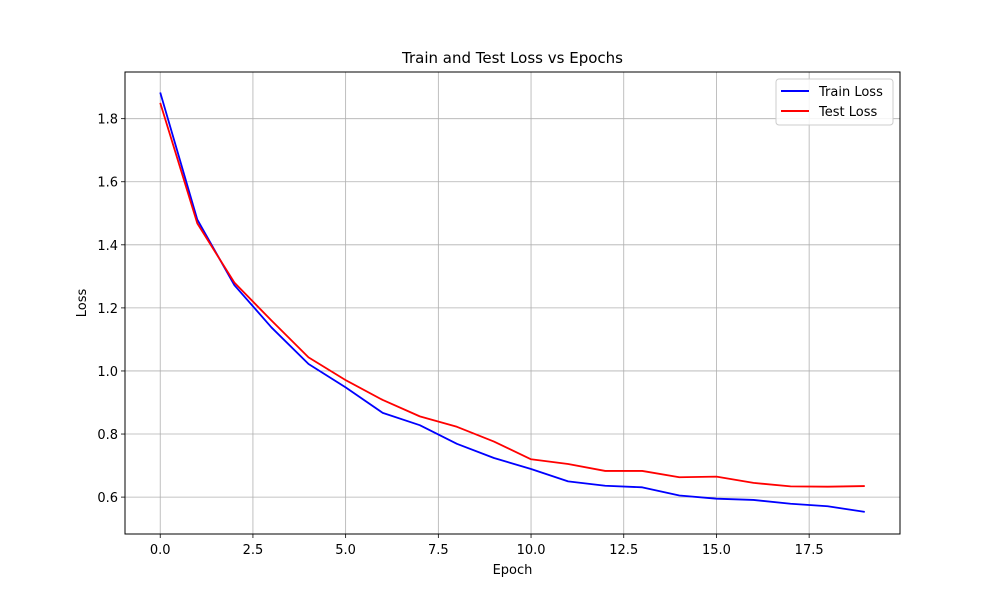 The height and width of the screenshot is (604, 1000). What do you see at coordinates (107, 435) in the screenshot?
I see `y-tick-label: 0.8` at bounding box center [107, 435].